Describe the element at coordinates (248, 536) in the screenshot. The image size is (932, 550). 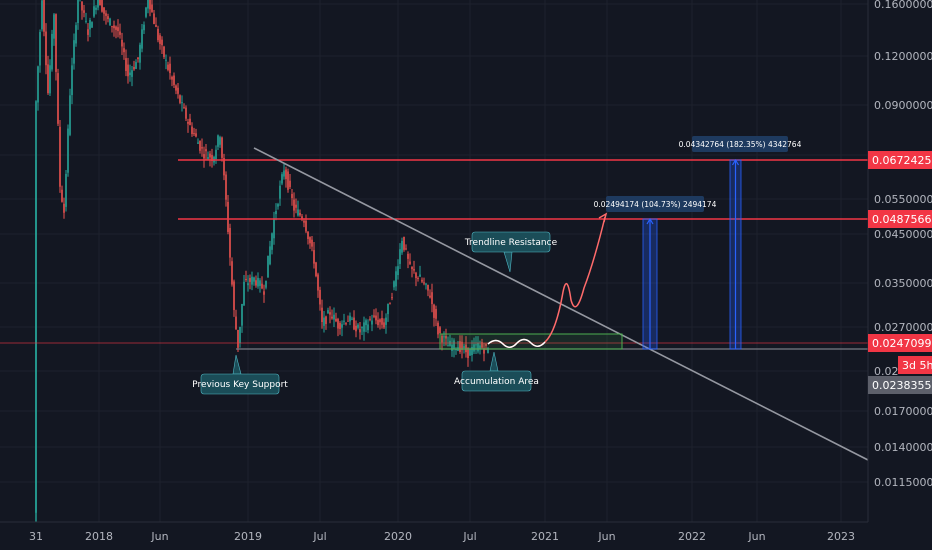
I see `x-tick-label: 2019` at that location.